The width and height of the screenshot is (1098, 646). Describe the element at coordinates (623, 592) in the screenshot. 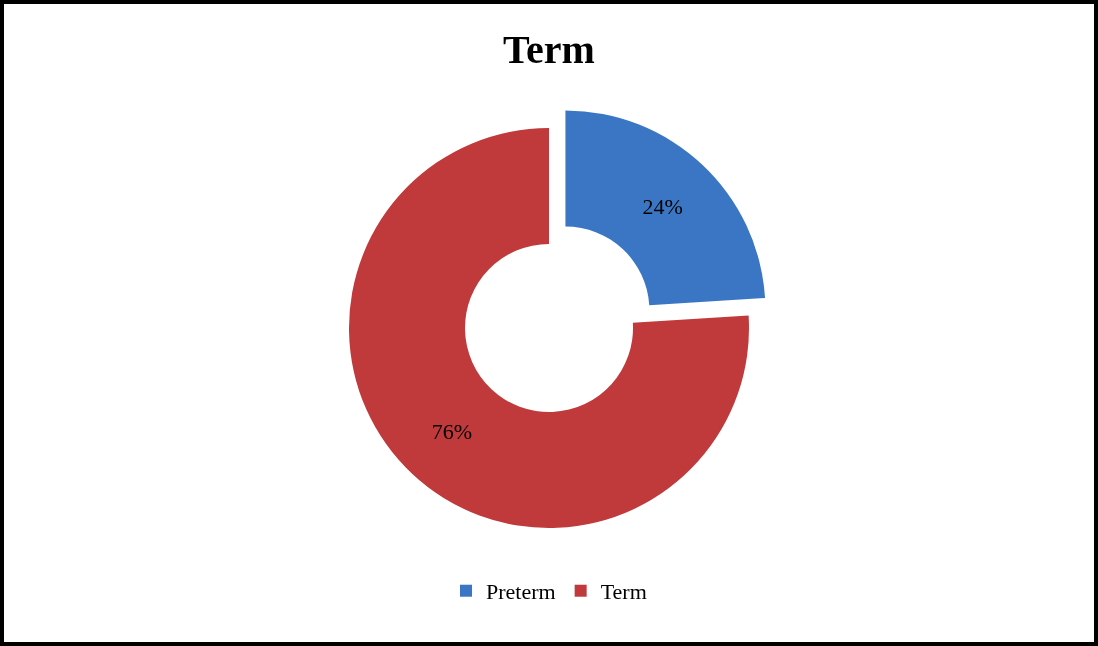

I see `legend-label: Term` at that location.